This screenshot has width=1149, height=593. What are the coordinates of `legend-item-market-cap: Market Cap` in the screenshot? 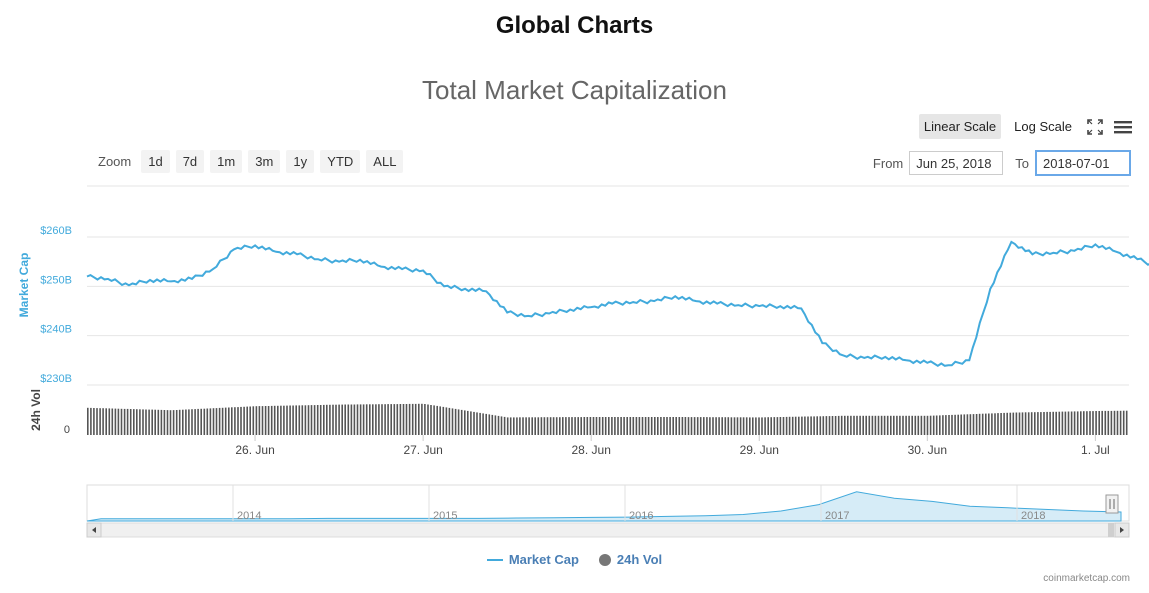 It's located at (532, 559).